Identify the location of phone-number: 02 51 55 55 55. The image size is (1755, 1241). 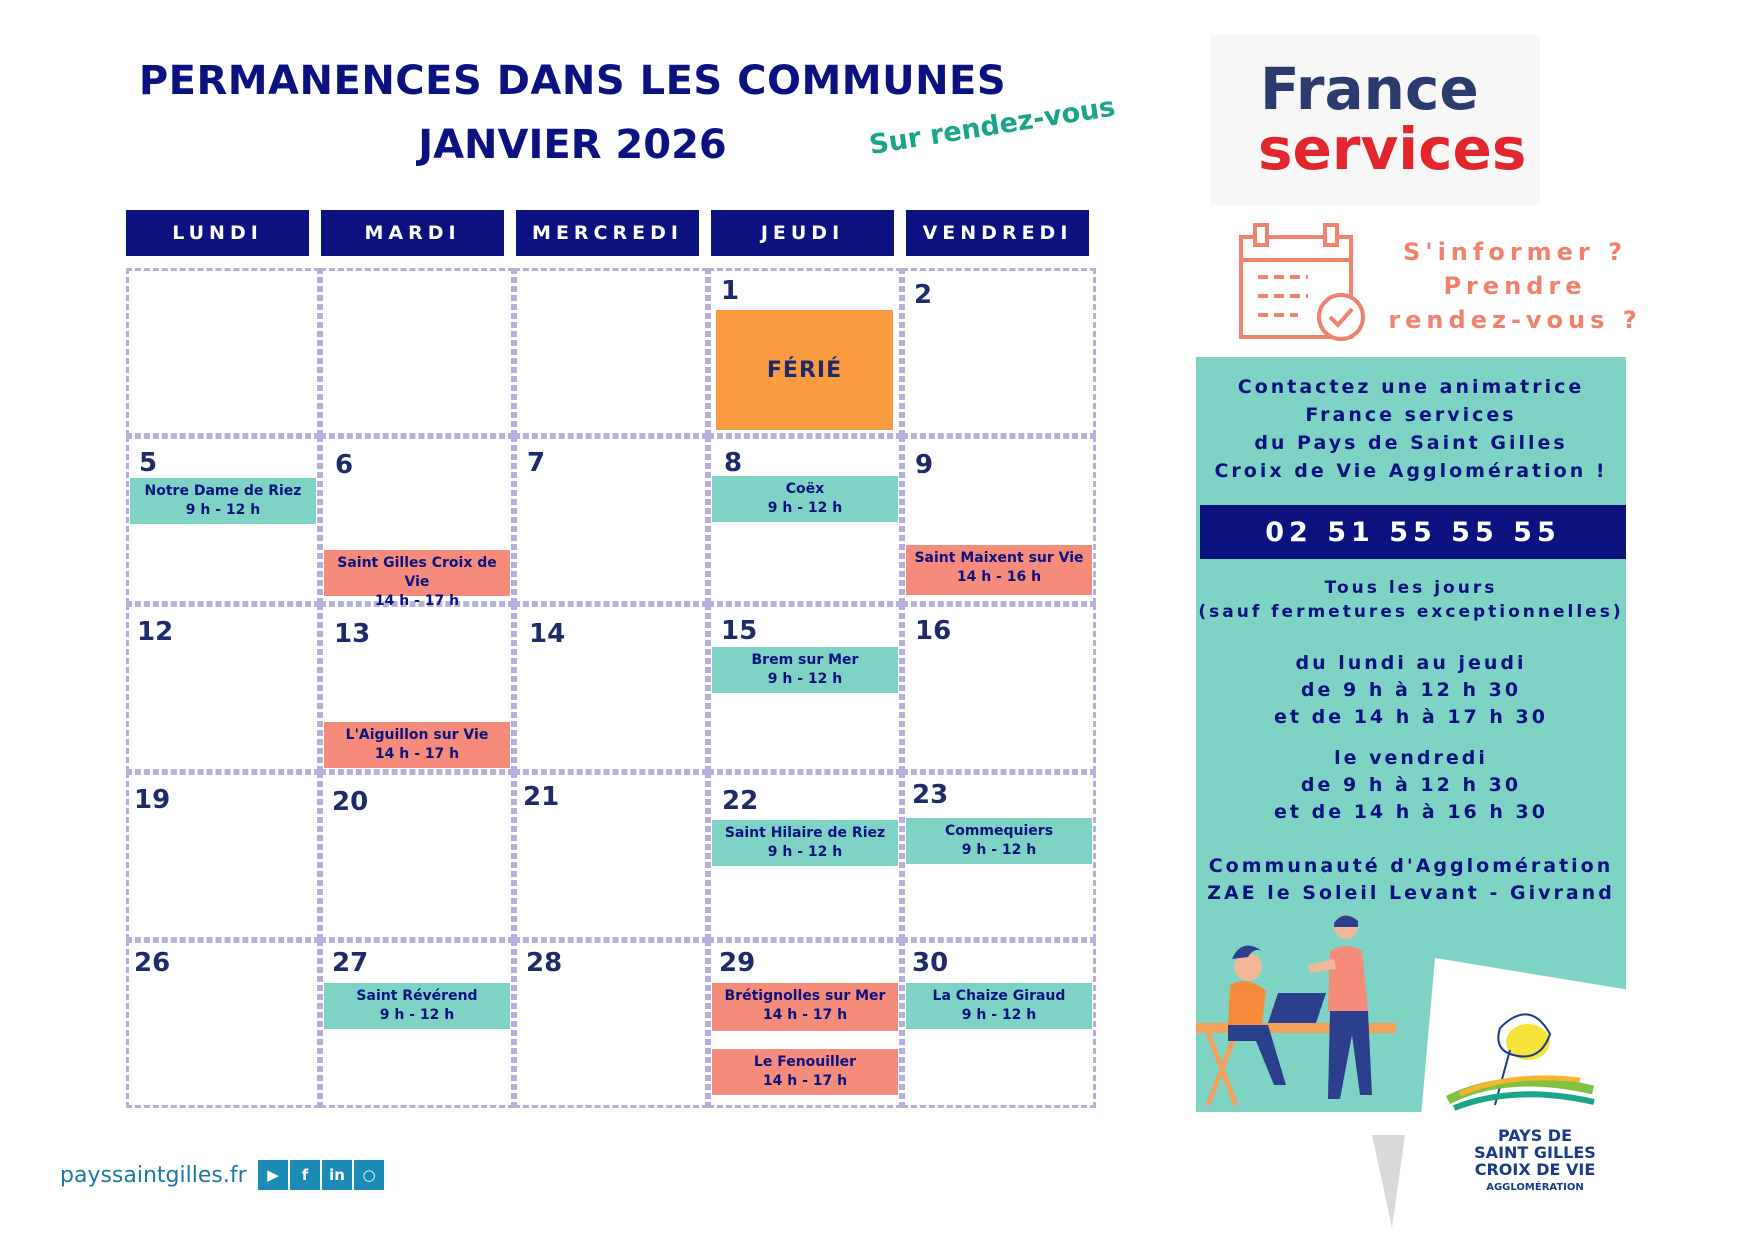
(1413, 532).